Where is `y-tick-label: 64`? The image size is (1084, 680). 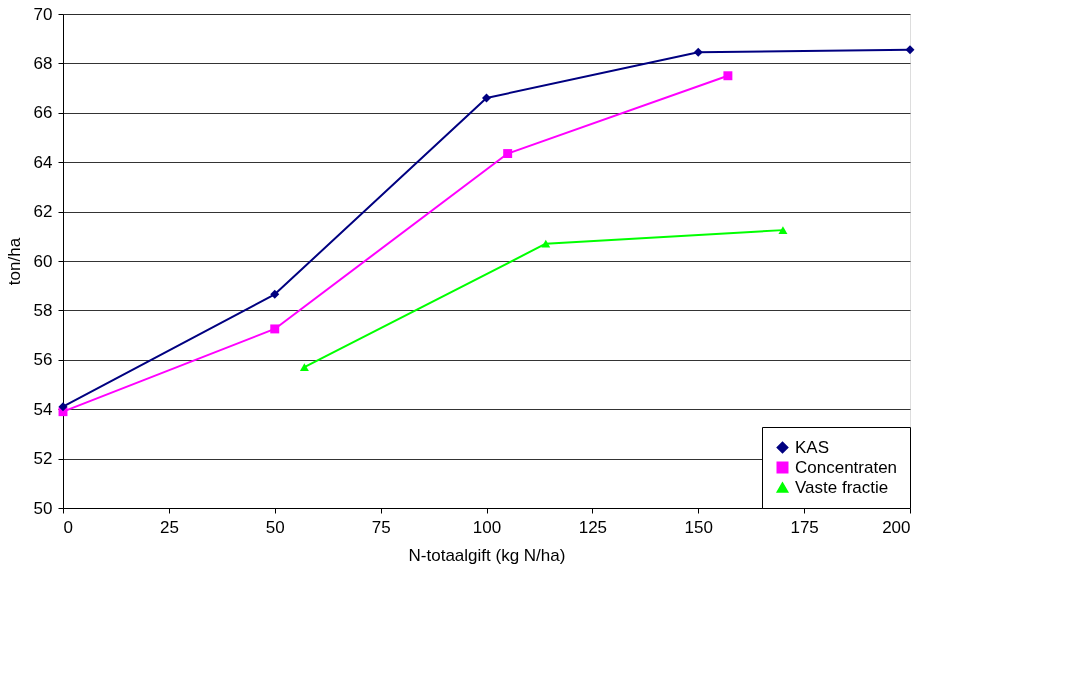
y-tick-label: 64 is located at coordinates (43, 162).